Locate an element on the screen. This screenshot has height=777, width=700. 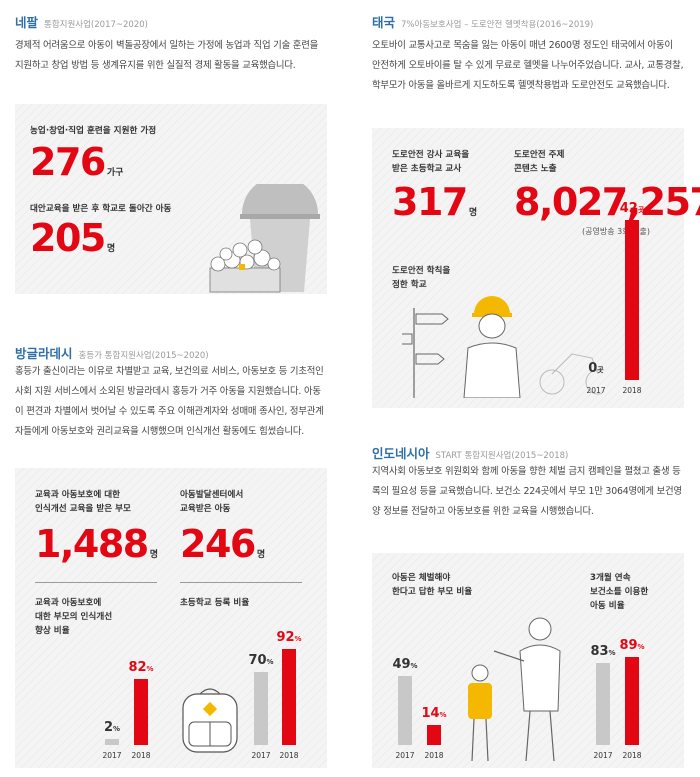
id-health-center-use-value-2017: 83% is located at coordinates (603, 651).